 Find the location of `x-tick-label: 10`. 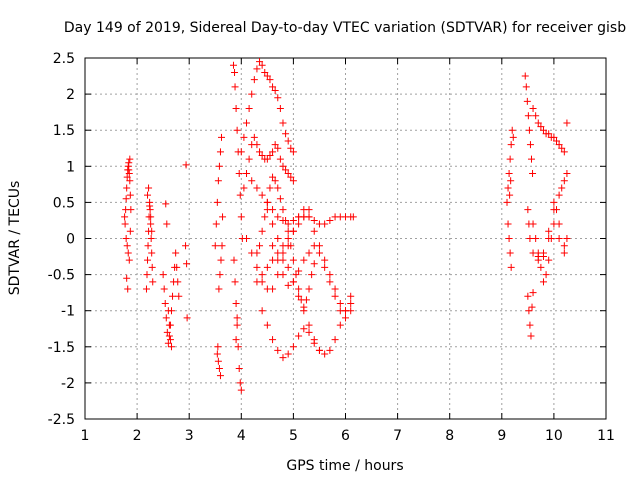

x-tick-label: 10 is located at coordinates (554, 436).